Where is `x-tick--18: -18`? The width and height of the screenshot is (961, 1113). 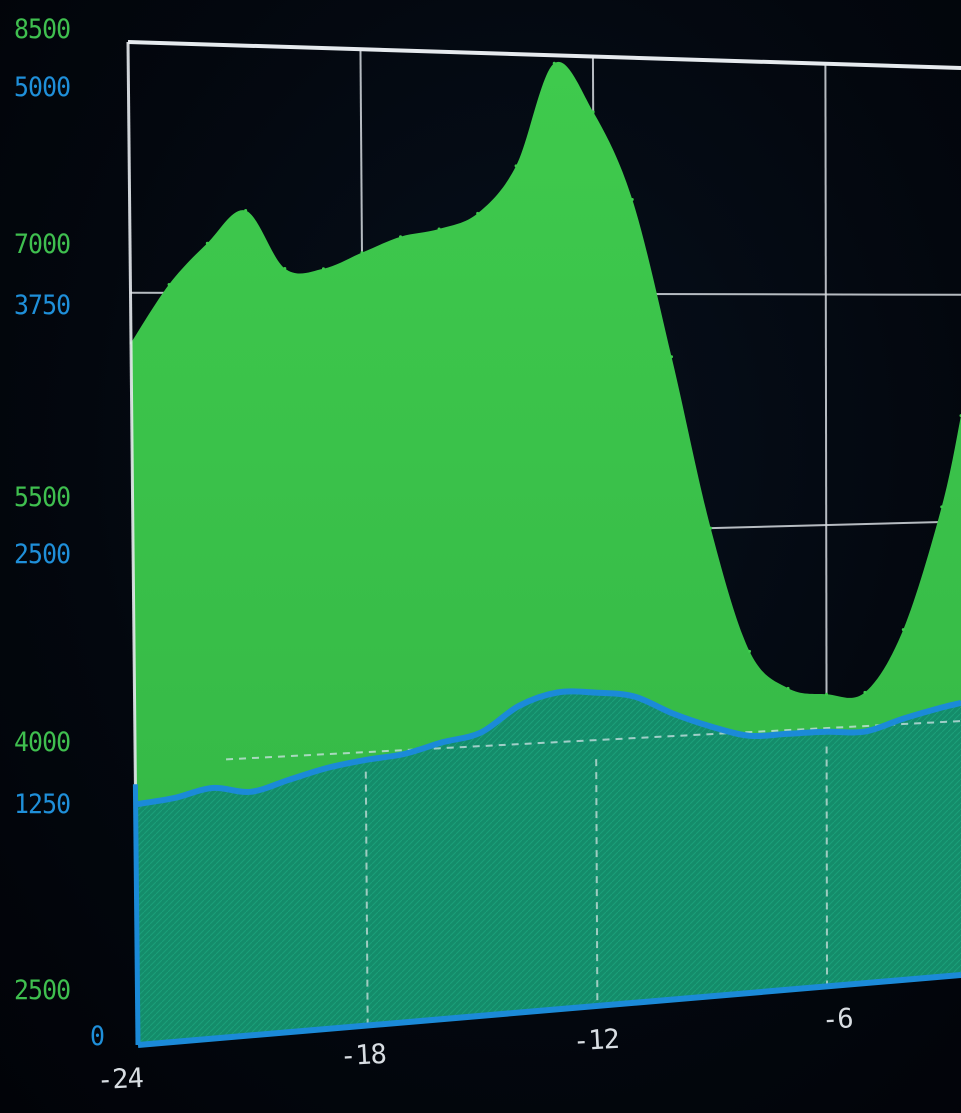
x-tick--18: -18 is located at coordinates (363, 1055).